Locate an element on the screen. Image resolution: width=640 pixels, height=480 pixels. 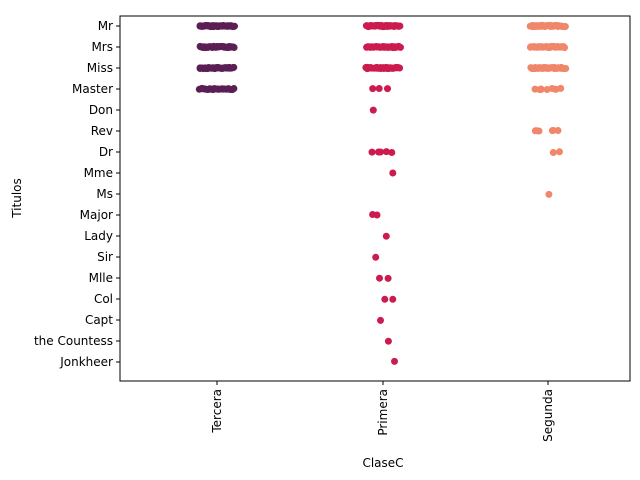
y-tick-label-miss: Miss is located at coordinates (100, 68).